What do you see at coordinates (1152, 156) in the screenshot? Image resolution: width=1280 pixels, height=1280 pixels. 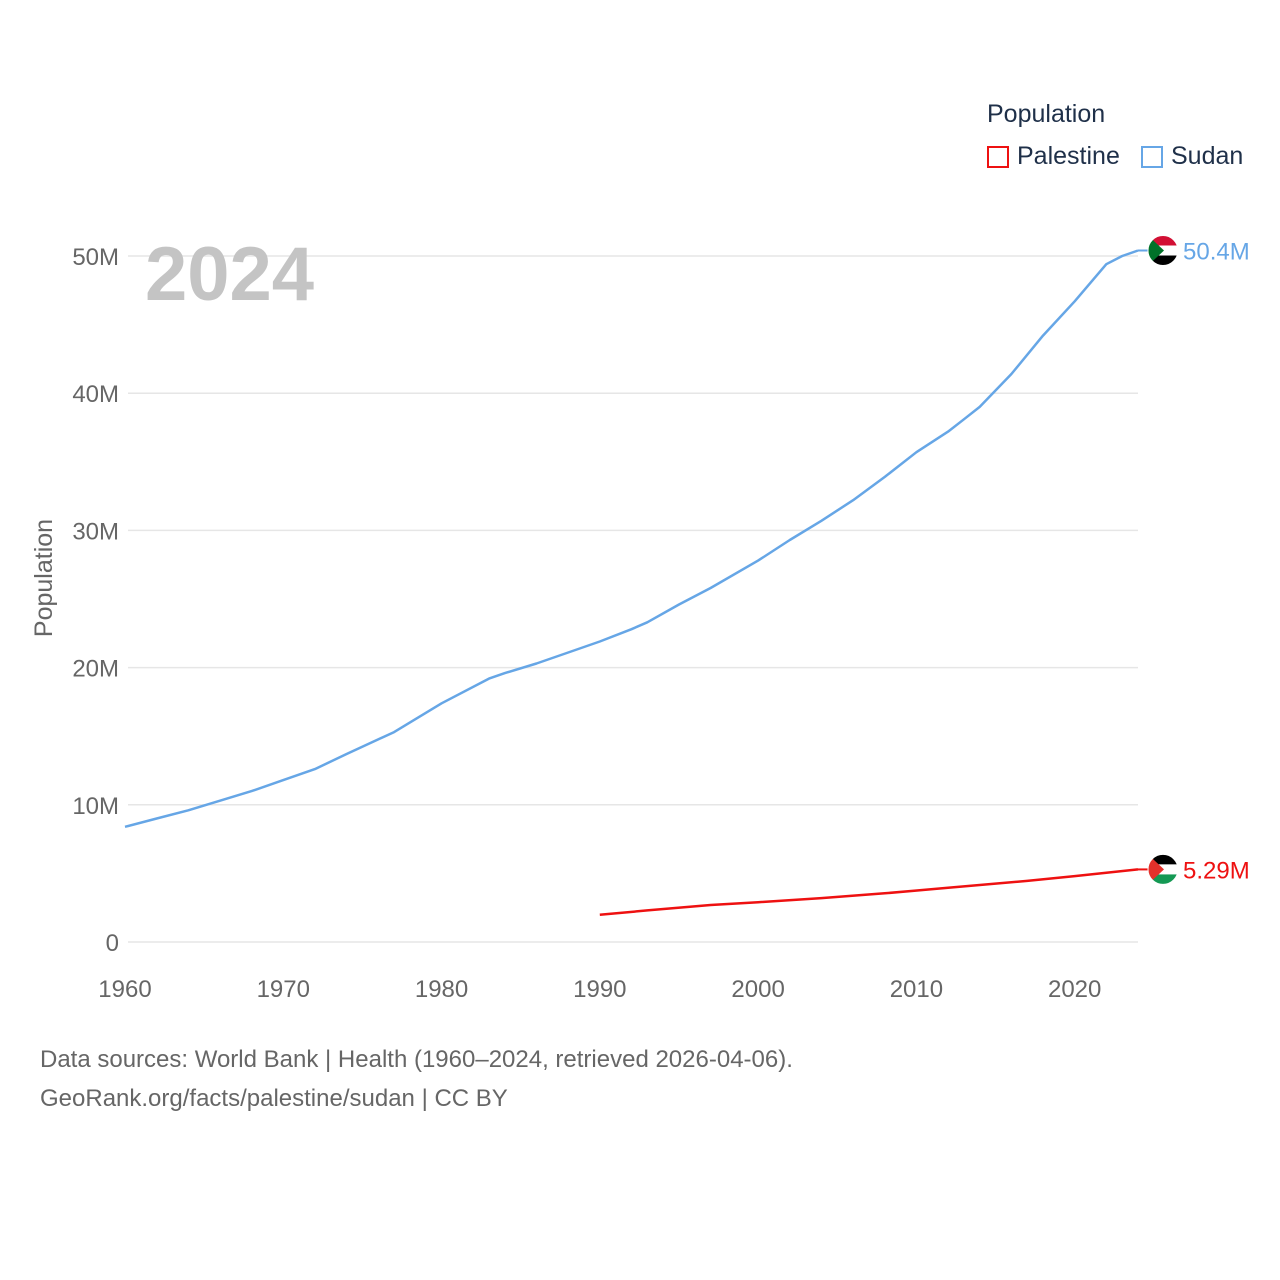 I see `legend-swatch-sudan` at bounding box center [1152, 156].